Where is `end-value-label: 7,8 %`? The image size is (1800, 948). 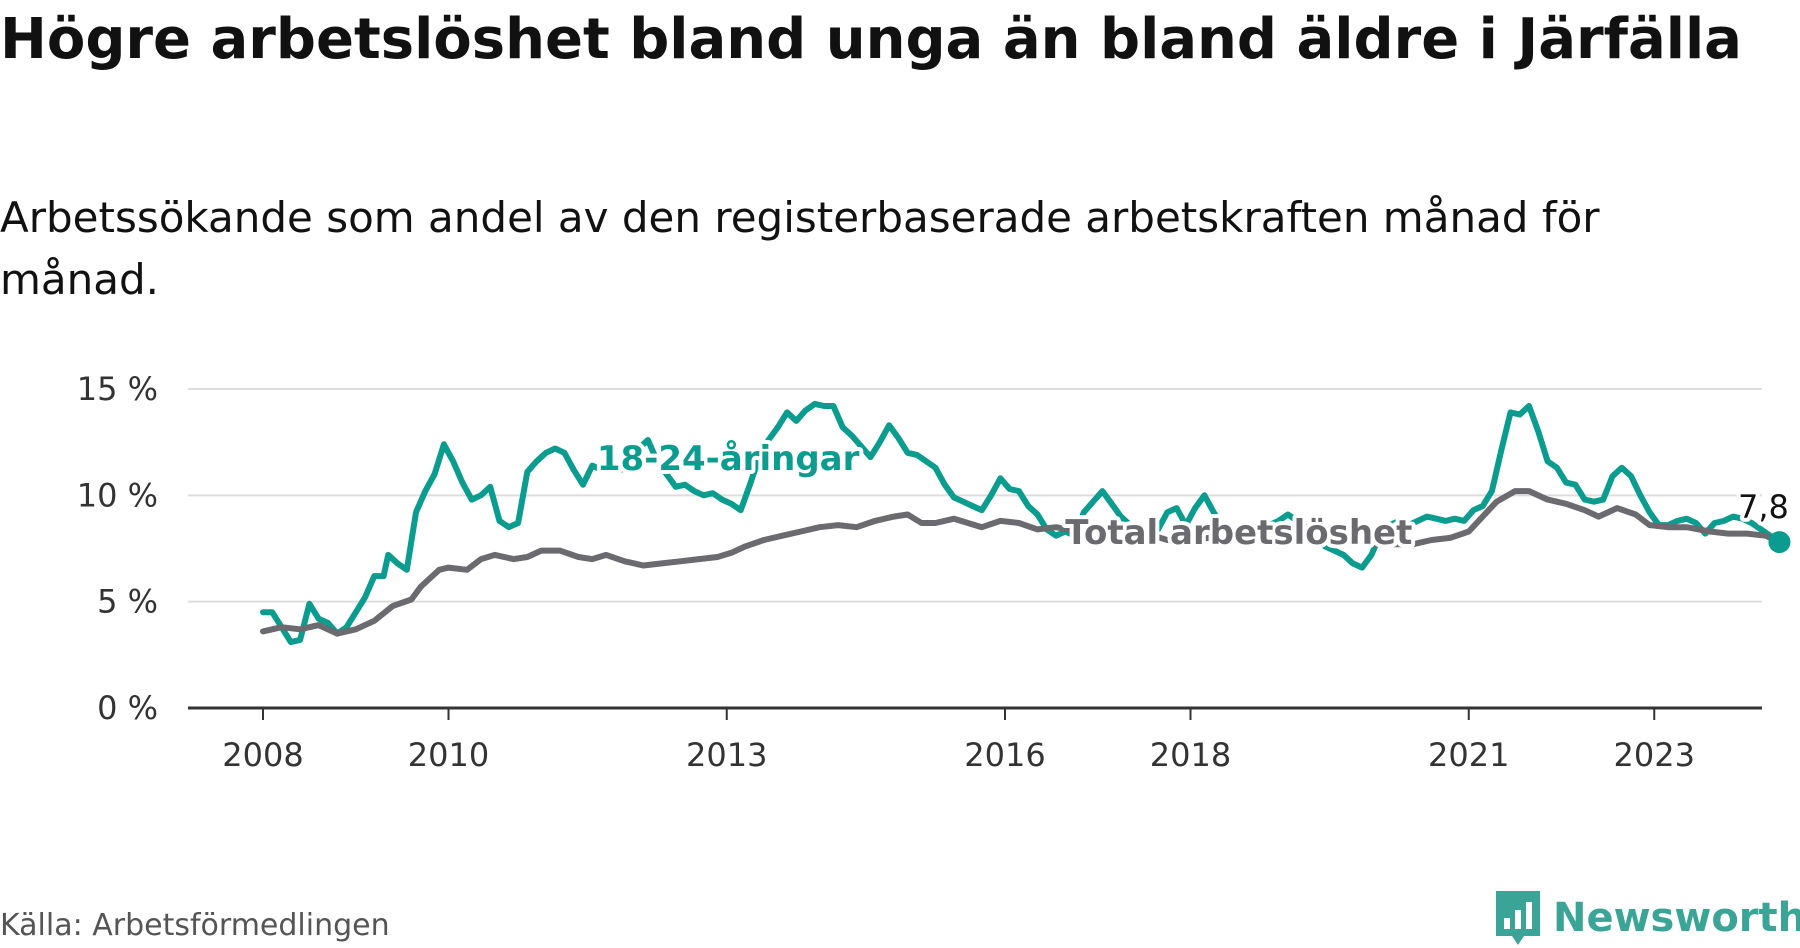 end-value-label: 7,8 % is located at coordinates (1769, 507).